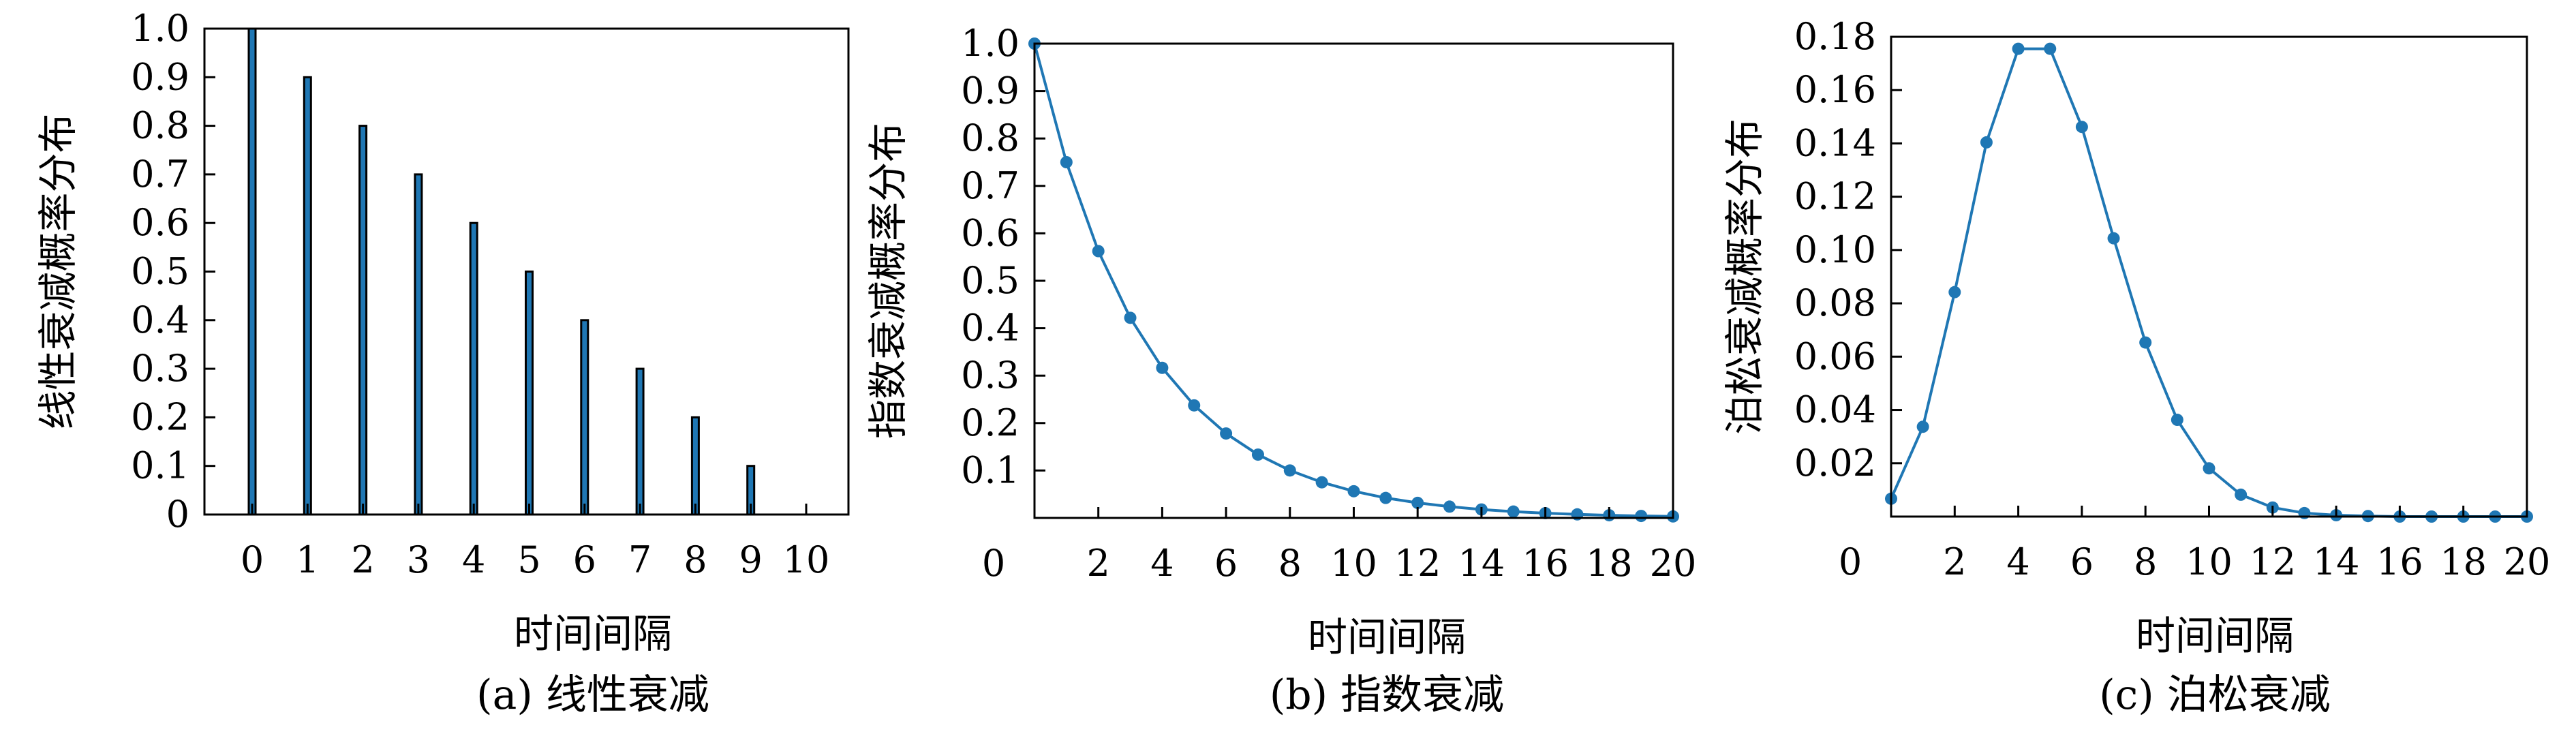  What do you see at coordinates (1835, 410) in the screenshot?
I see `y-tick-label: 0.04` at bounding box center [1835, 410].